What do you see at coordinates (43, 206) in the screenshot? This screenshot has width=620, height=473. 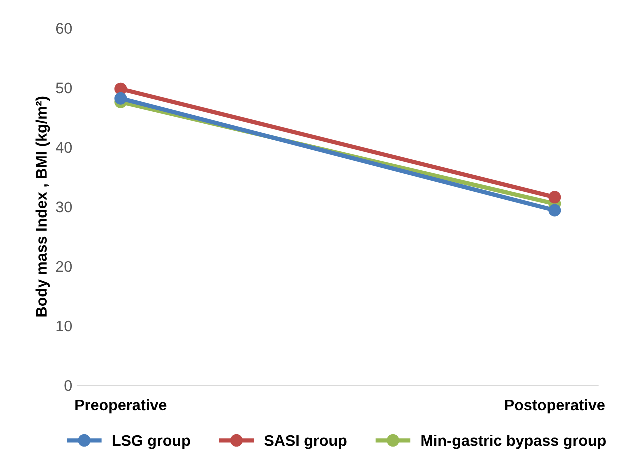 I see `y-axis-title: Body mass Index , BMI (kg/m²)` at bounding box center [43, 206].